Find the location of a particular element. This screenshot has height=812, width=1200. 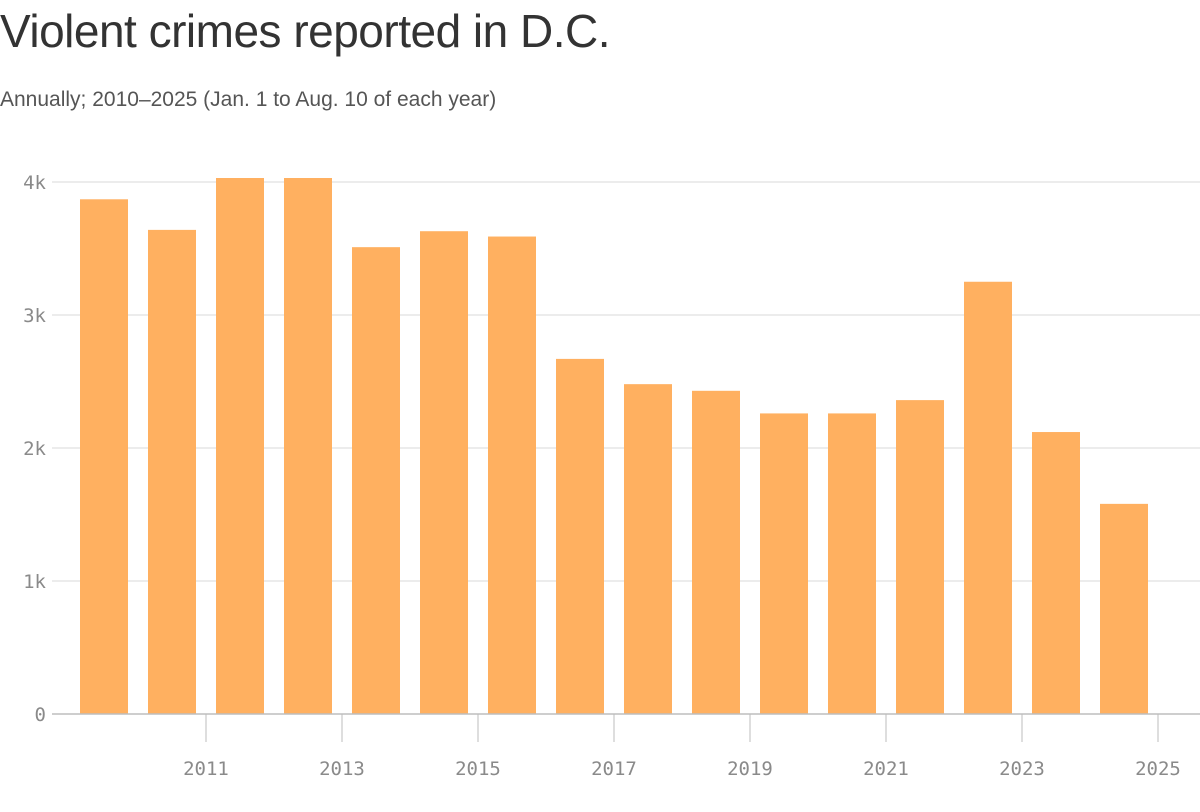

bar-2019 is located at coordinates (716, 552).